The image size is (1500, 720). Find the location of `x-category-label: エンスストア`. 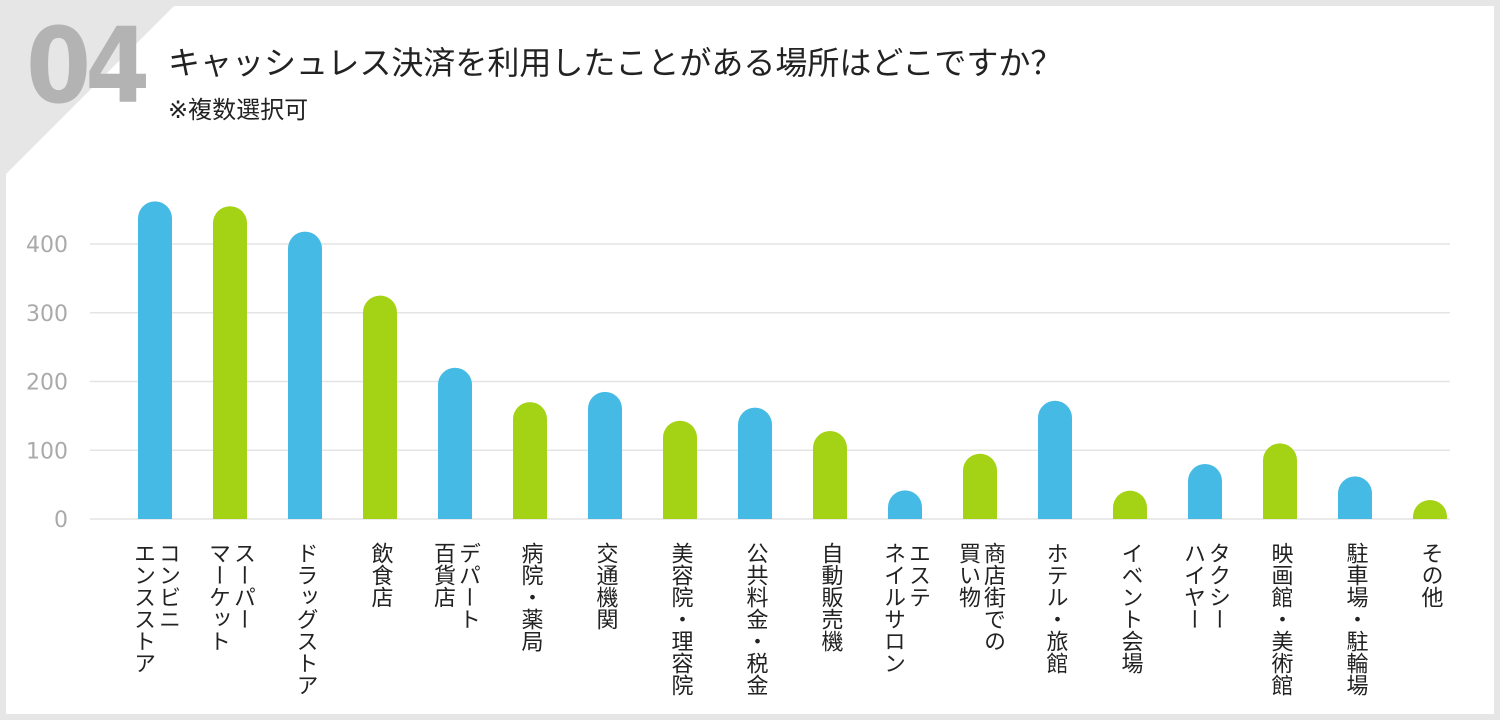

x-category-label: エンスストア is located at coordinates (142, 608).